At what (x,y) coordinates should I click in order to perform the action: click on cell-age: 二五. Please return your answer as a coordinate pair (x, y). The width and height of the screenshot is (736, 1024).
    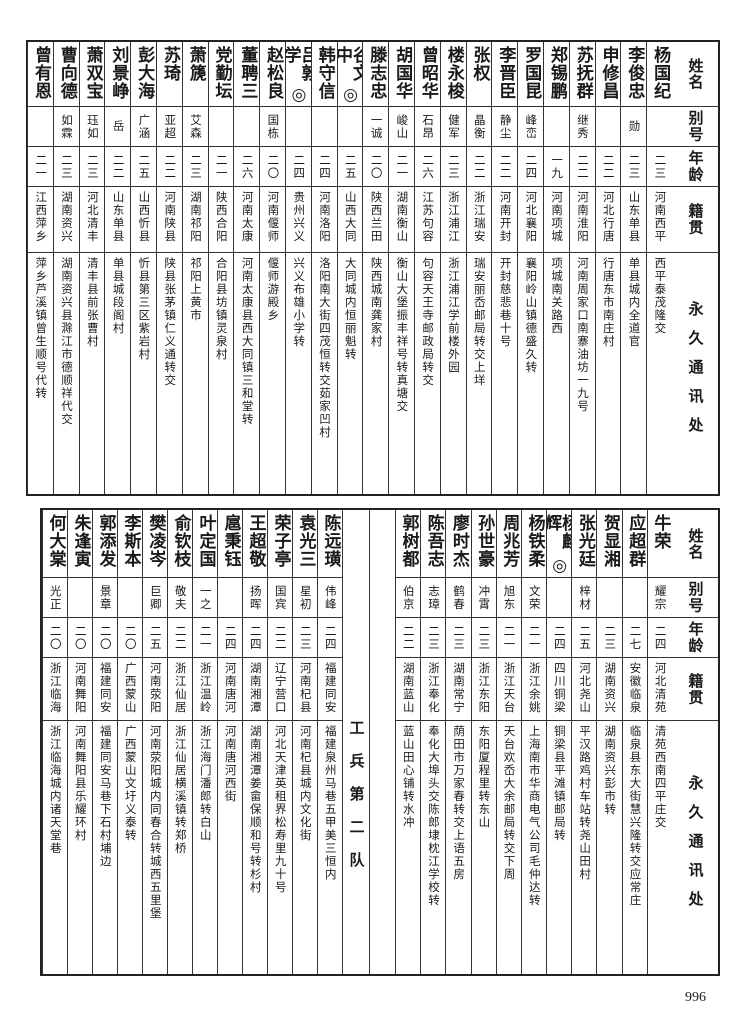
    Looking at the image, I should click on (154, 638).